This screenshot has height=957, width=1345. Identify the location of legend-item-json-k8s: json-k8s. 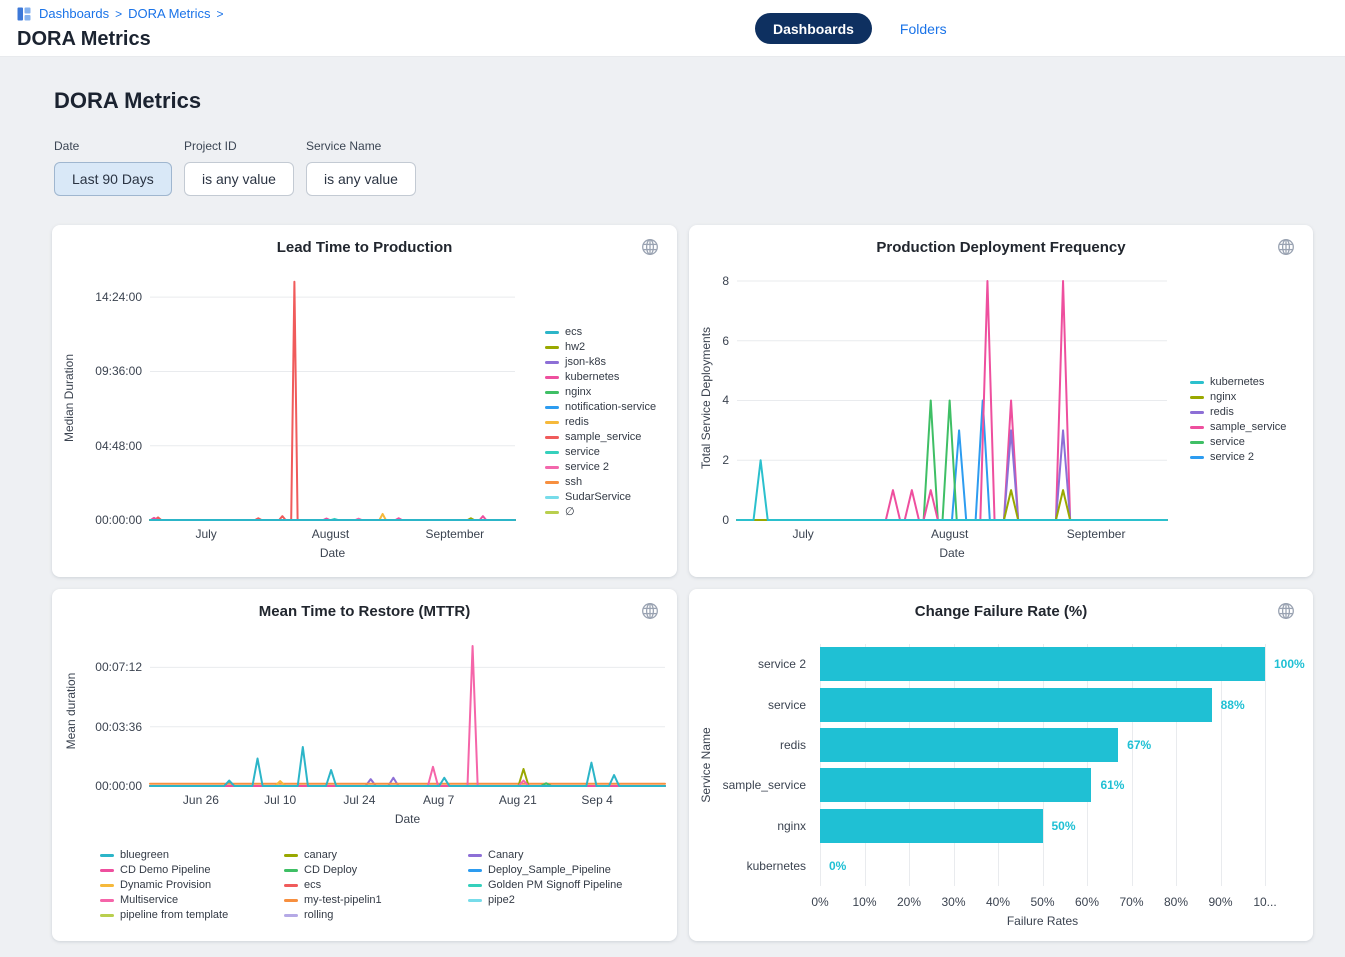
(575, 362).